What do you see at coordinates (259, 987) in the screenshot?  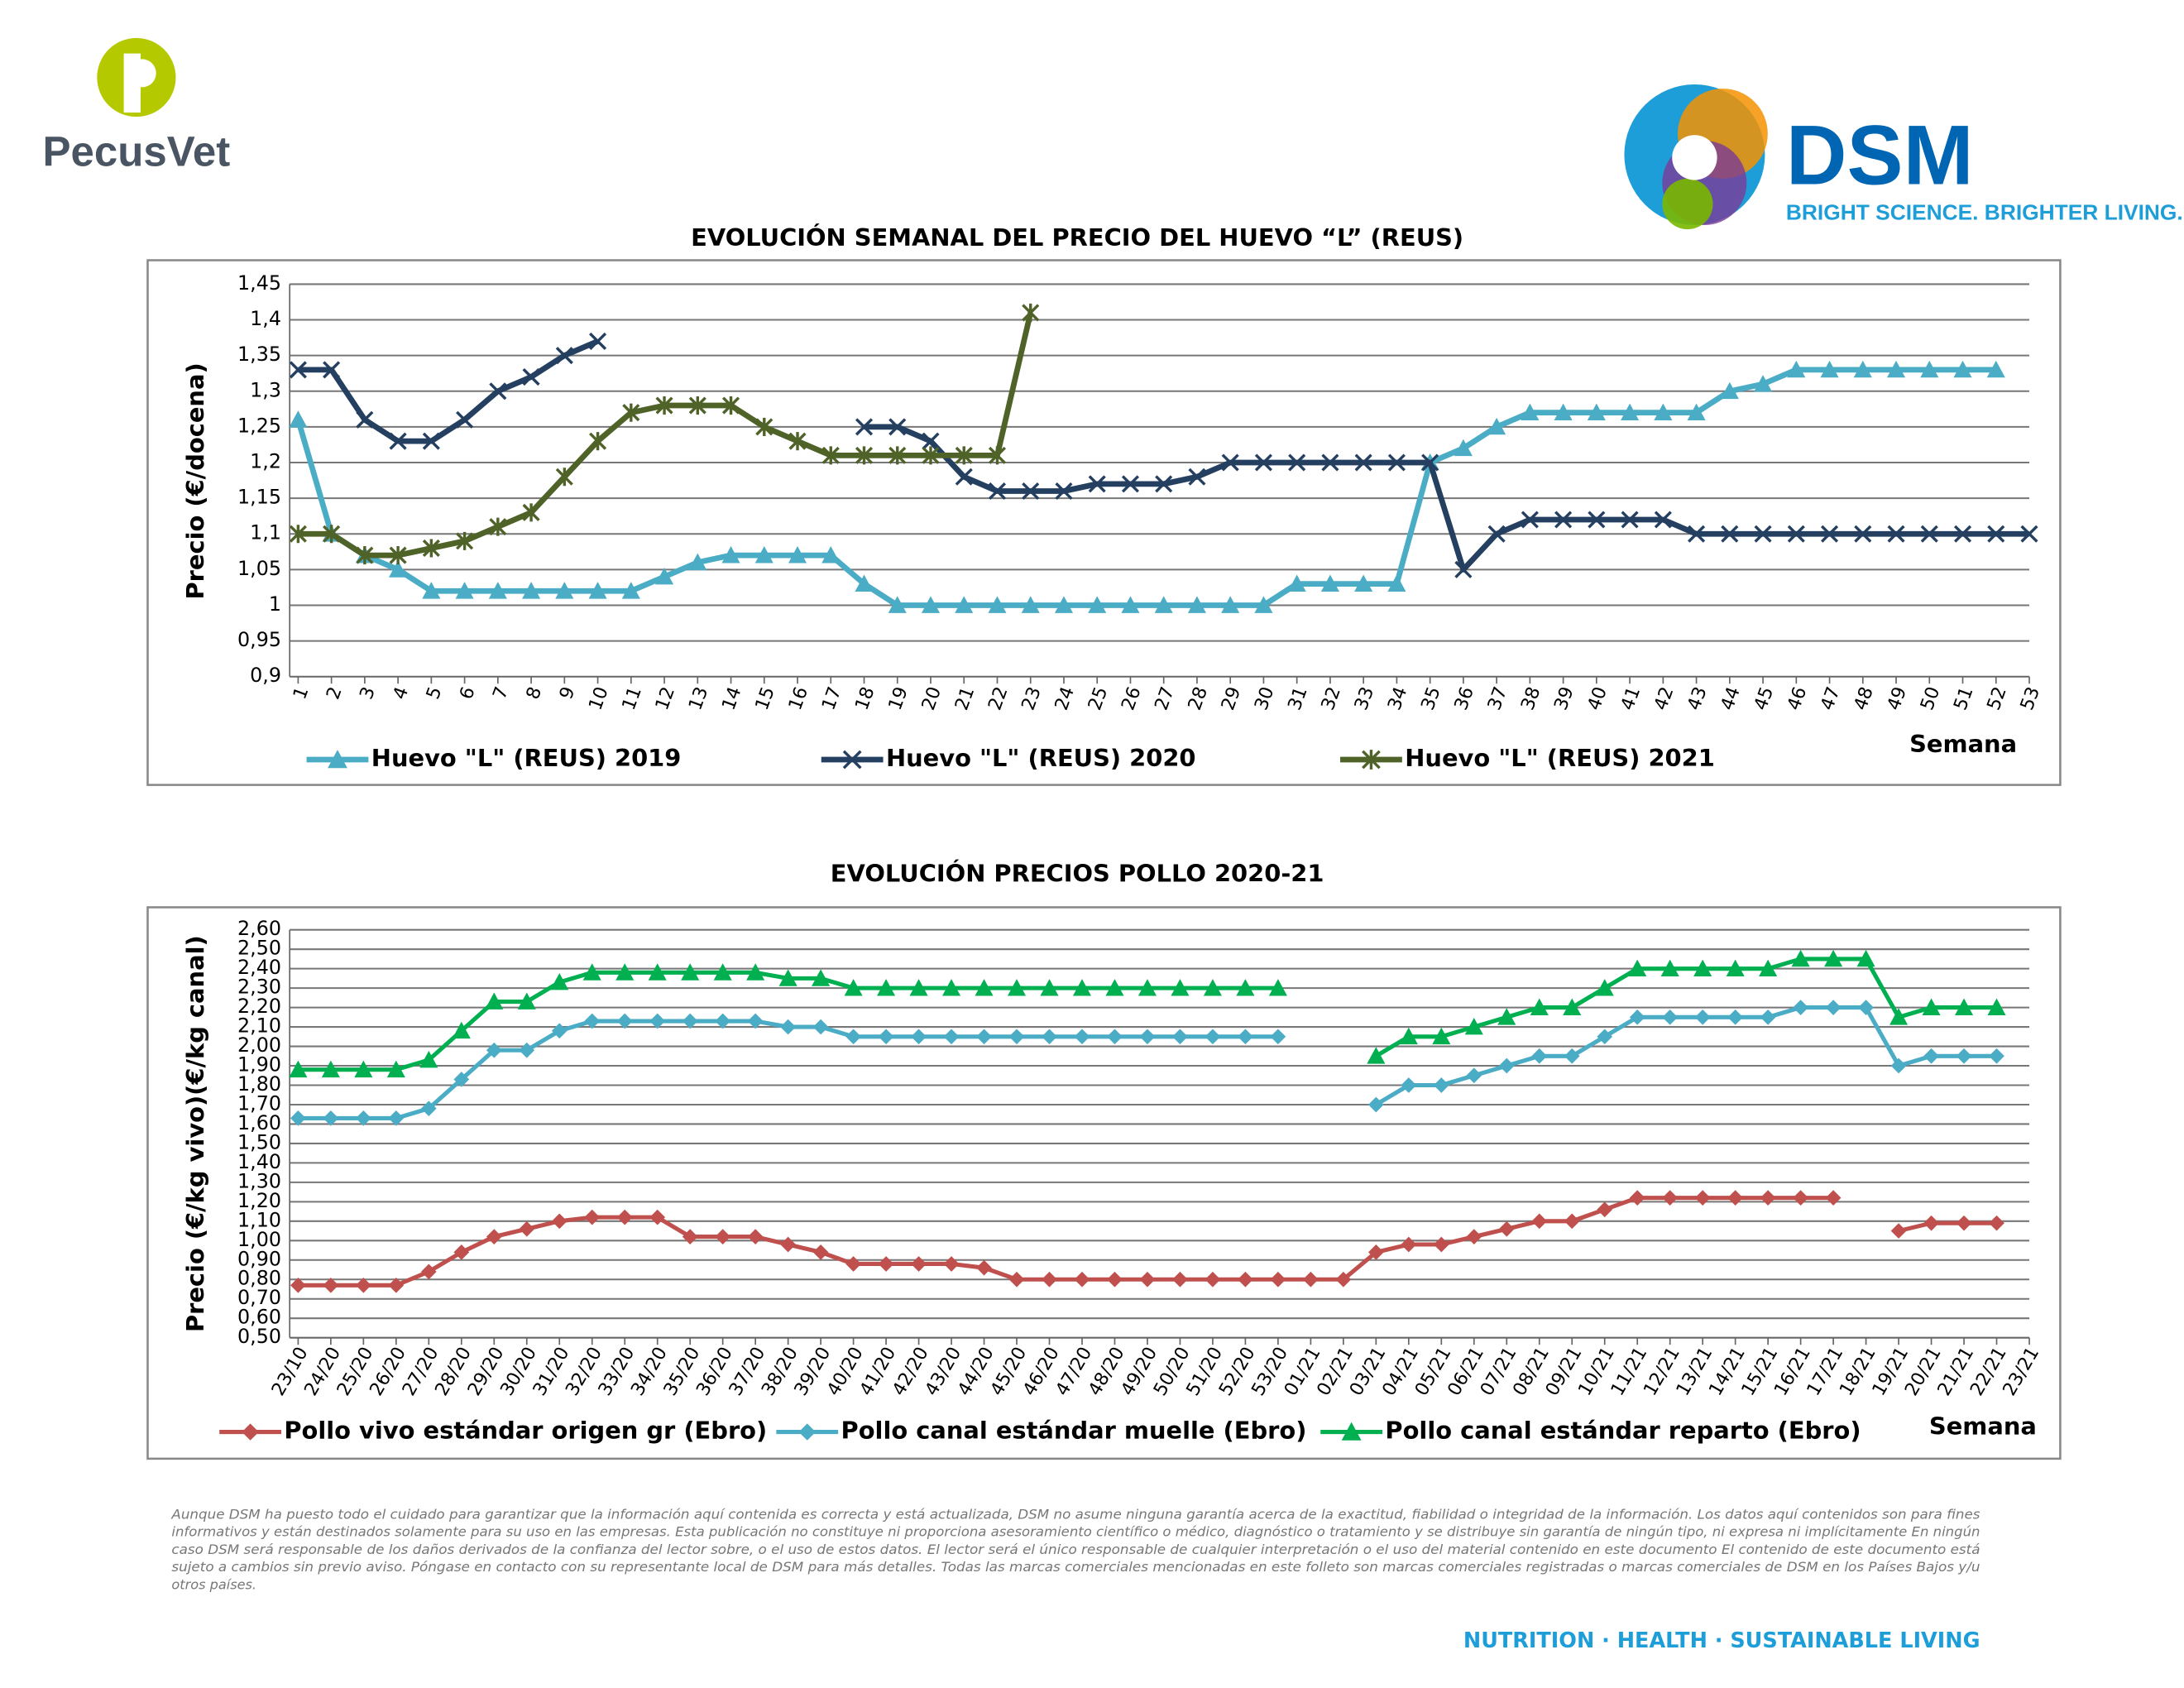 I see `y-tick-label: 2,30` at bounding box center [259, 987].